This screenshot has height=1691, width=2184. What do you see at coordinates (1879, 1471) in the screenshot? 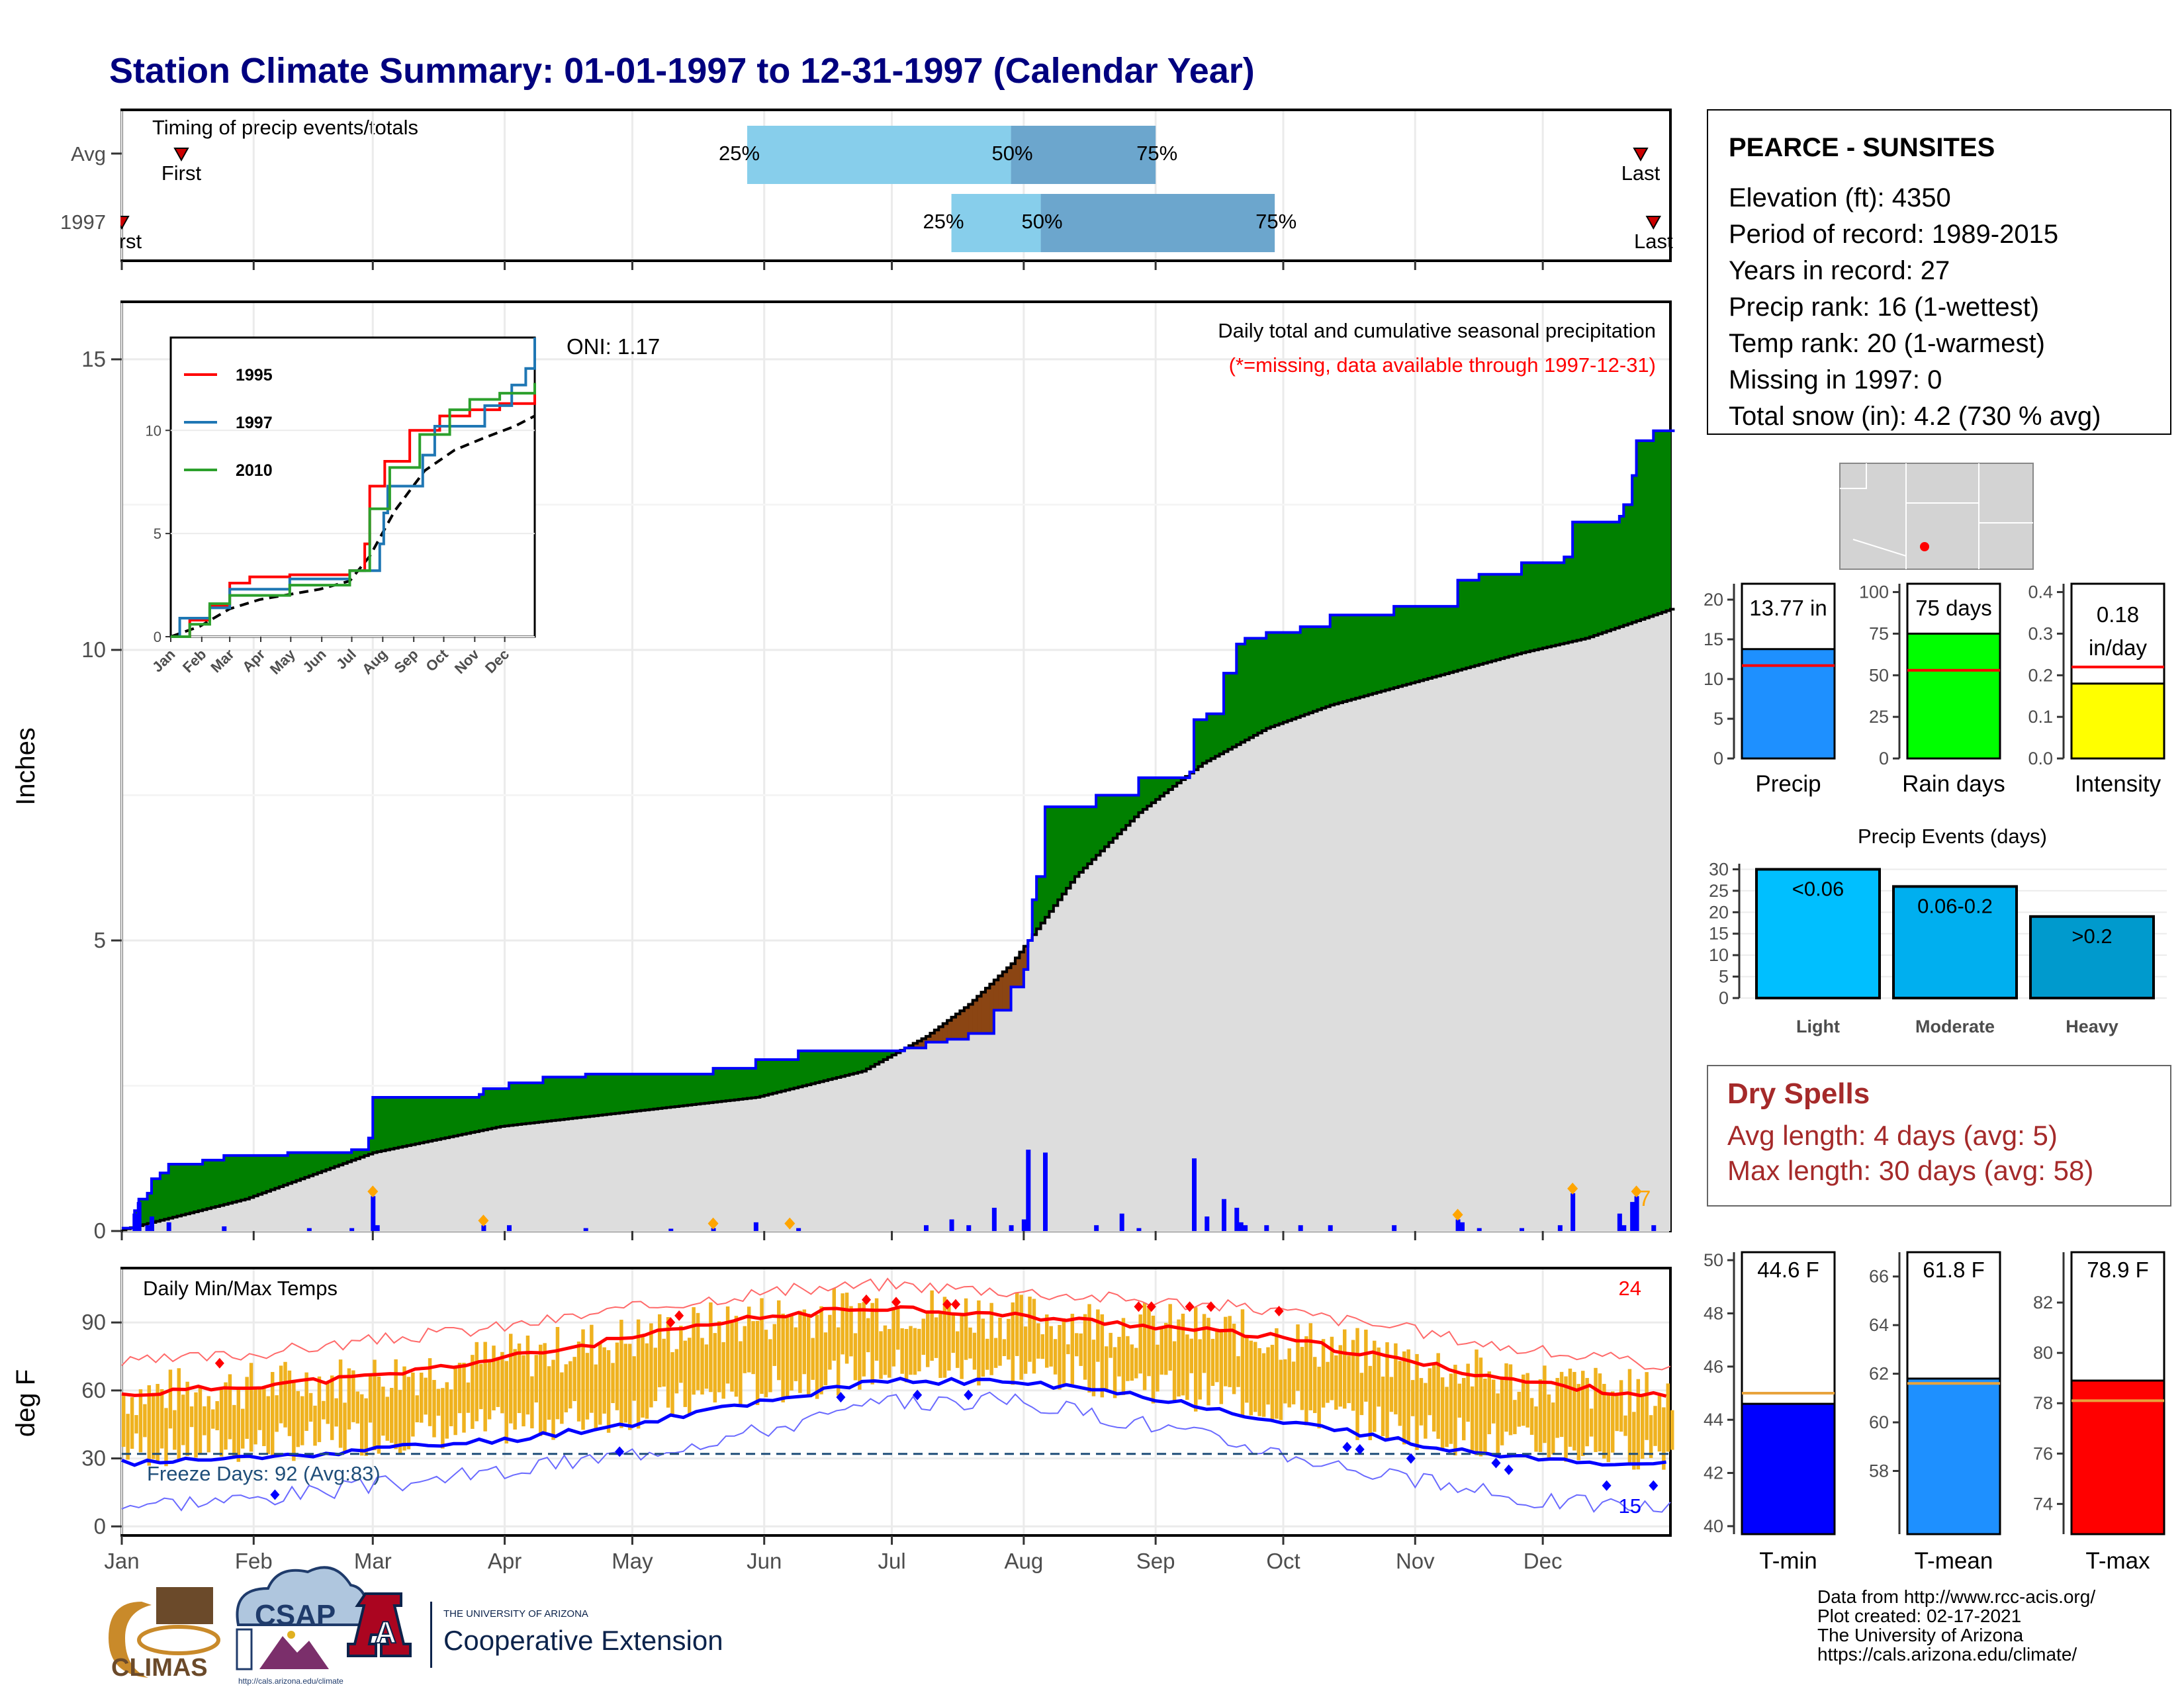
I see `temp-bar-ytick-label: 58` at bounding box center [1879, 1471].